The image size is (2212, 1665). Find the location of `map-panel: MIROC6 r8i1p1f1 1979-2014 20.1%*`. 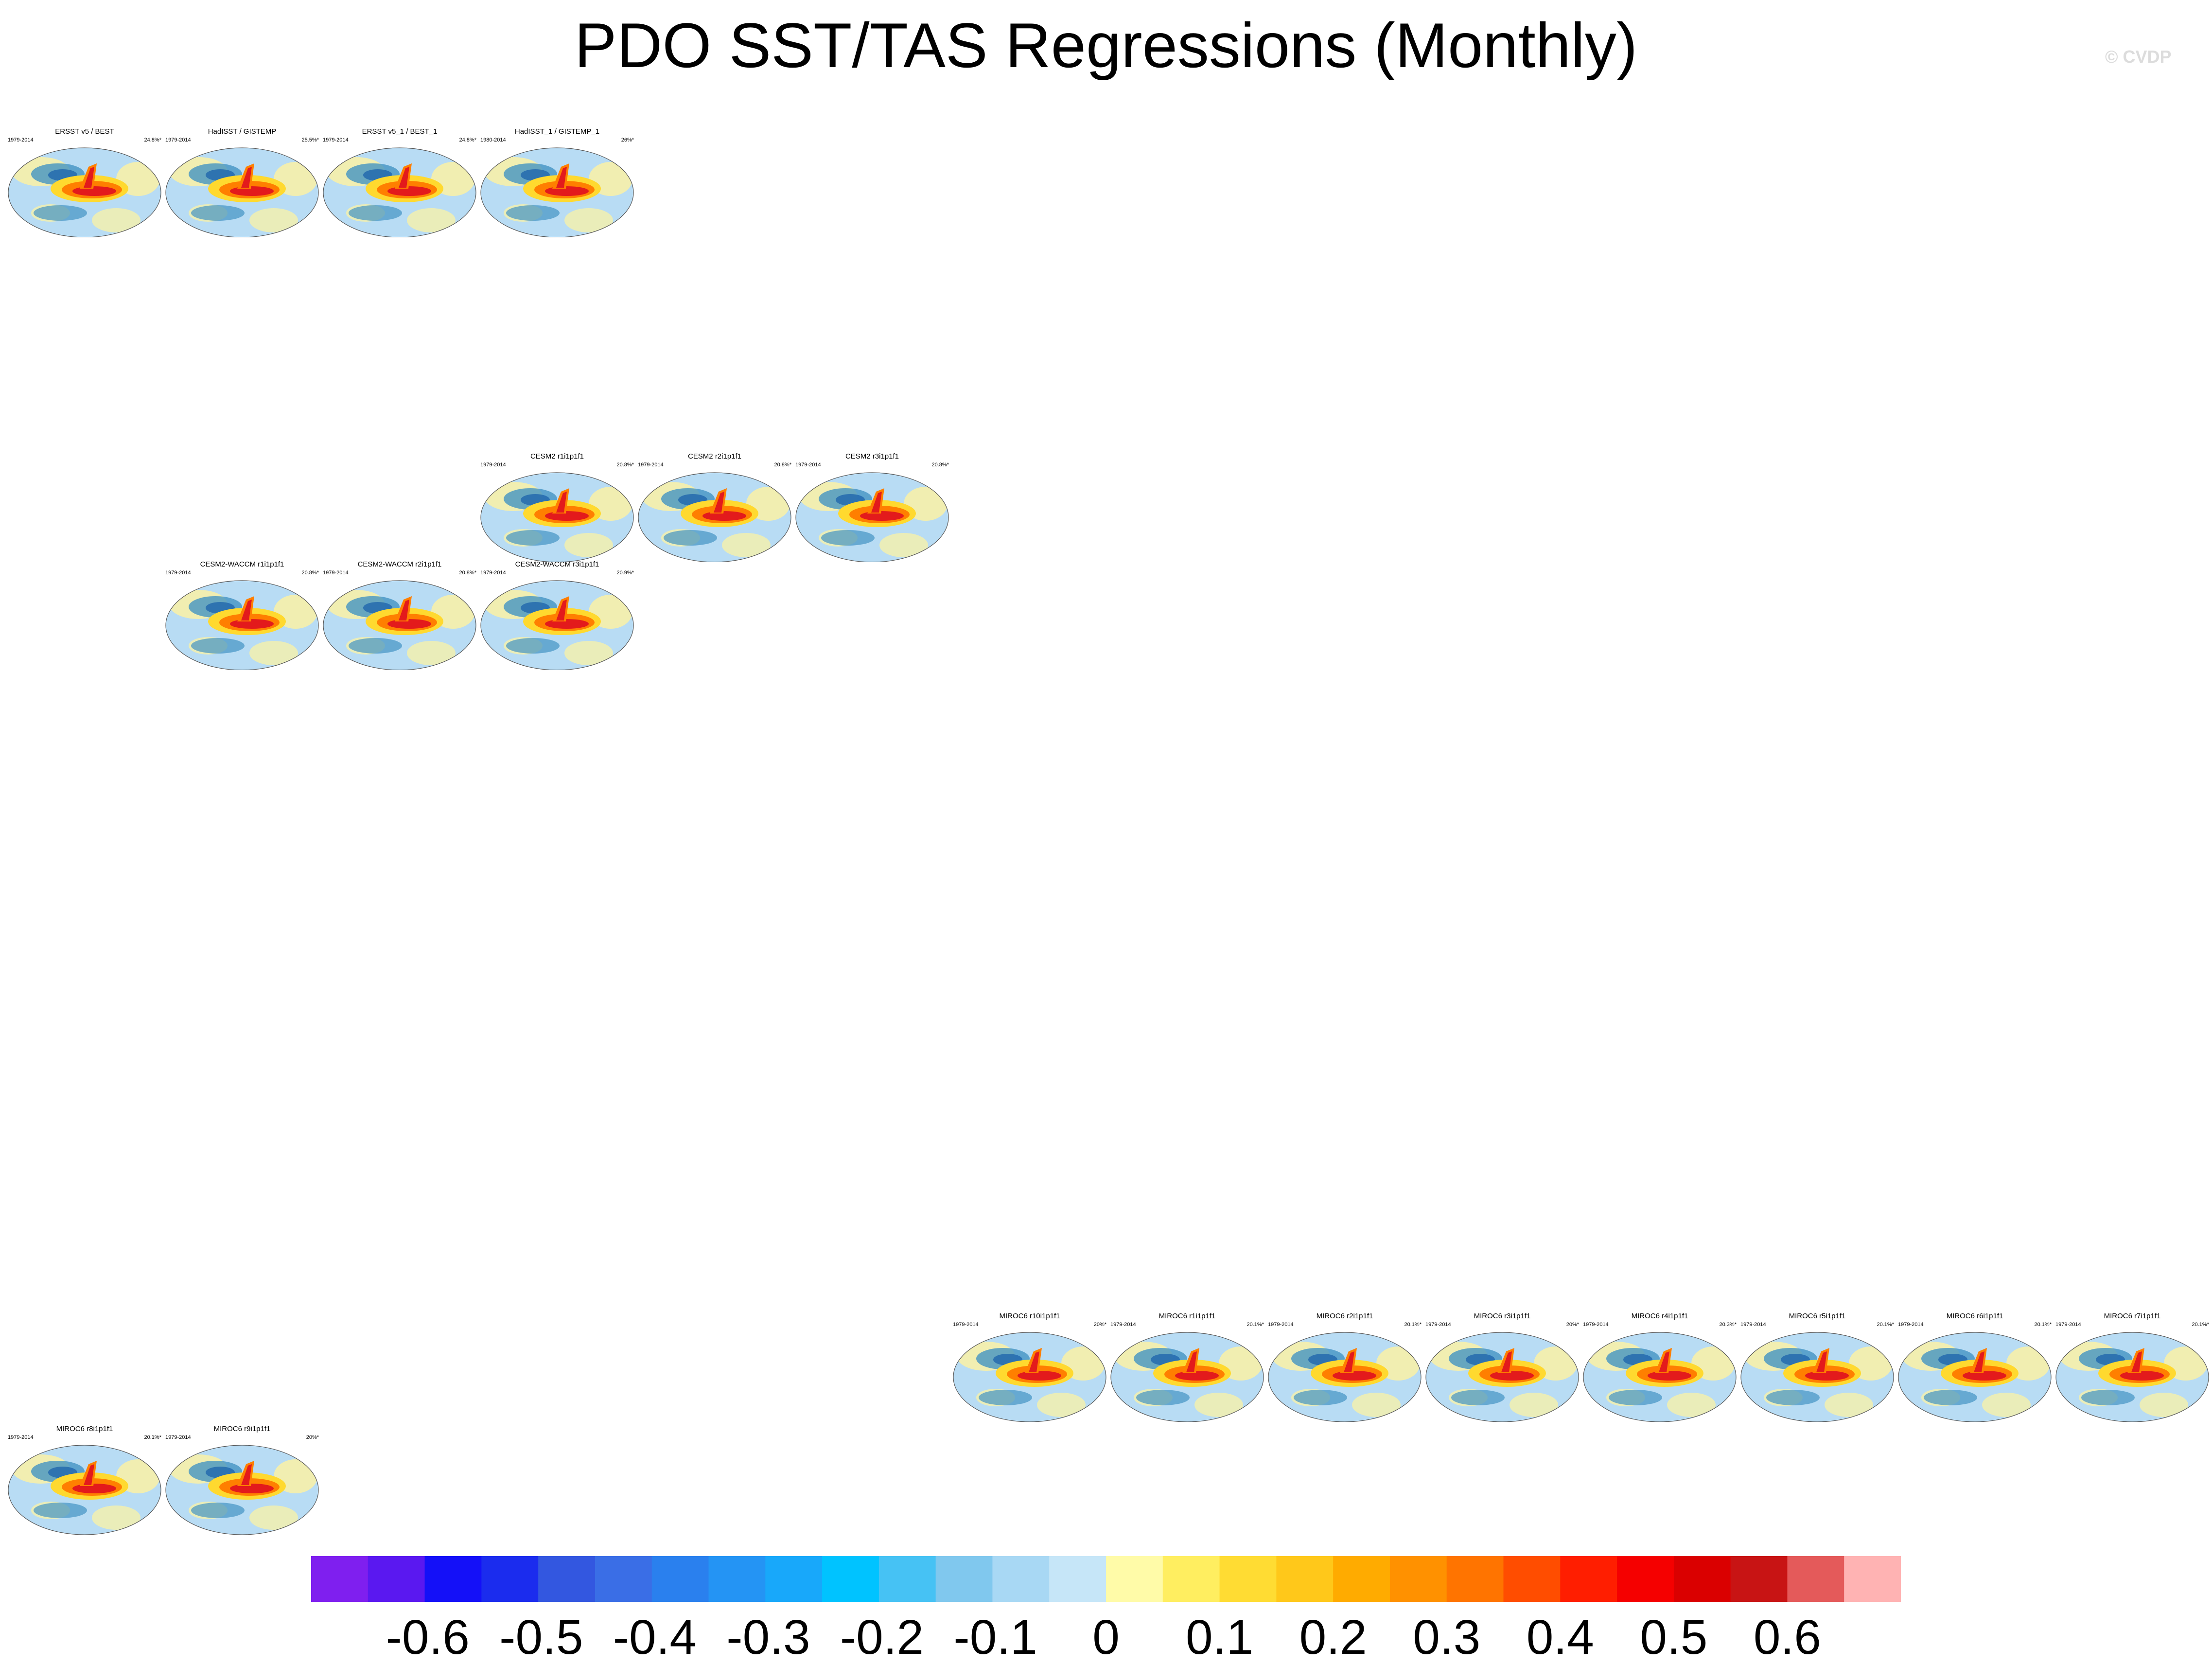

map-panel: MIROC6 r8i1p1f1 1979-2014 20.1%* is located at coordinates (84, 1481).